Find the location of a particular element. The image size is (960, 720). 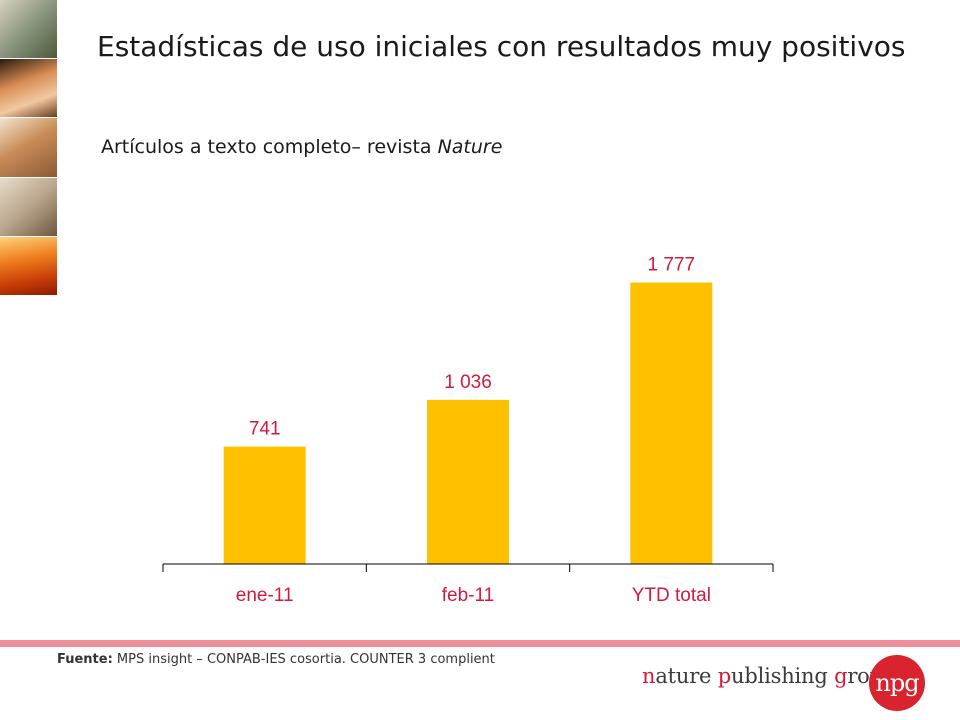

value-label-0: 741 is located at coordinates (265, 429).